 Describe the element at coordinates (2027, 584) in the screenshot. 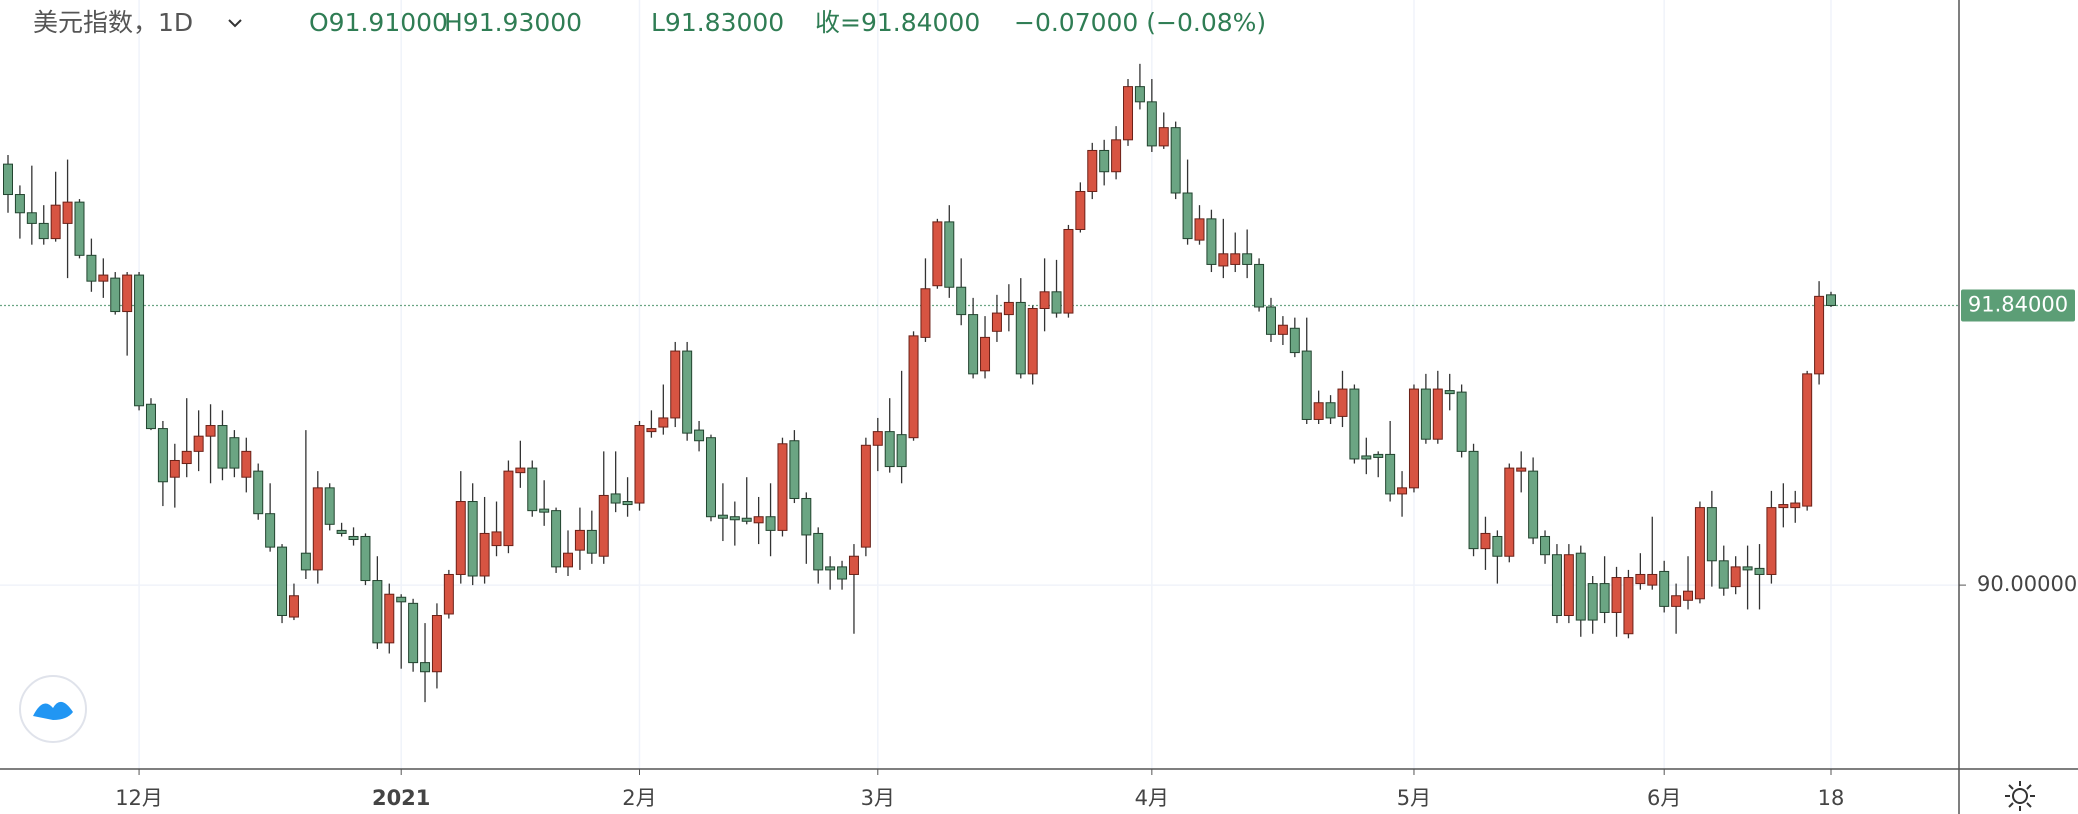

I see `y-tick-label: 90.00000` at that location.